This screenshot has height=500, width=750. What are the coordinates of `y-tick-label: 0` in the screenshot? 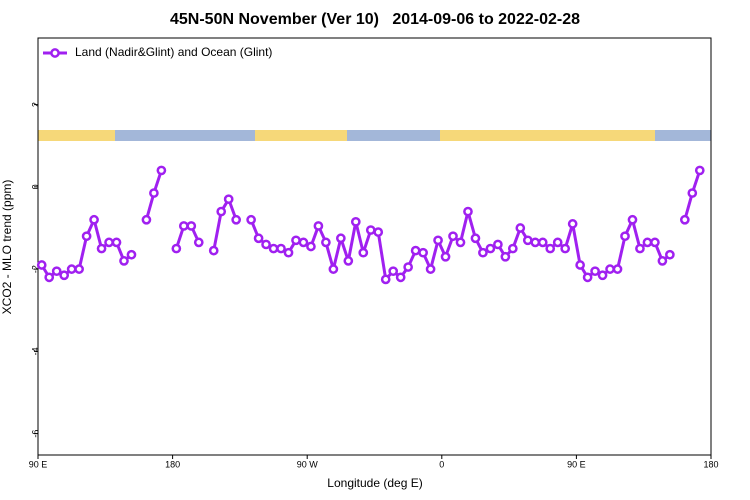 It's located at (35, 186).